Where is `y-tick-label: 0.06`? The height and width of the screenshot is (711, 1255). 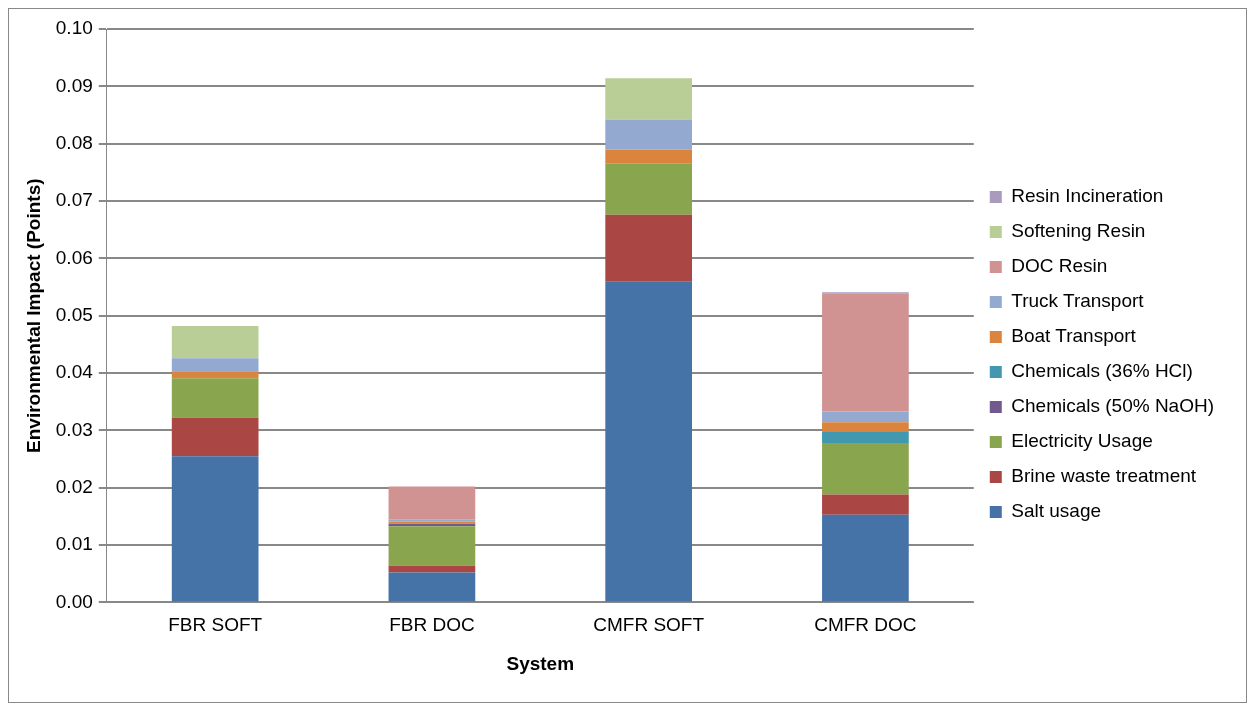 y-tick-label: 0.06 is located at coordinates (74, 257).